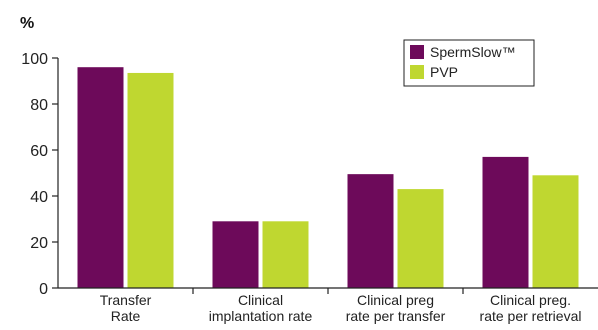  What do you see at coordinates (126, 300) in the screenshot?
I see `x-category-label: Transfer` at bounding box center [126, 300].